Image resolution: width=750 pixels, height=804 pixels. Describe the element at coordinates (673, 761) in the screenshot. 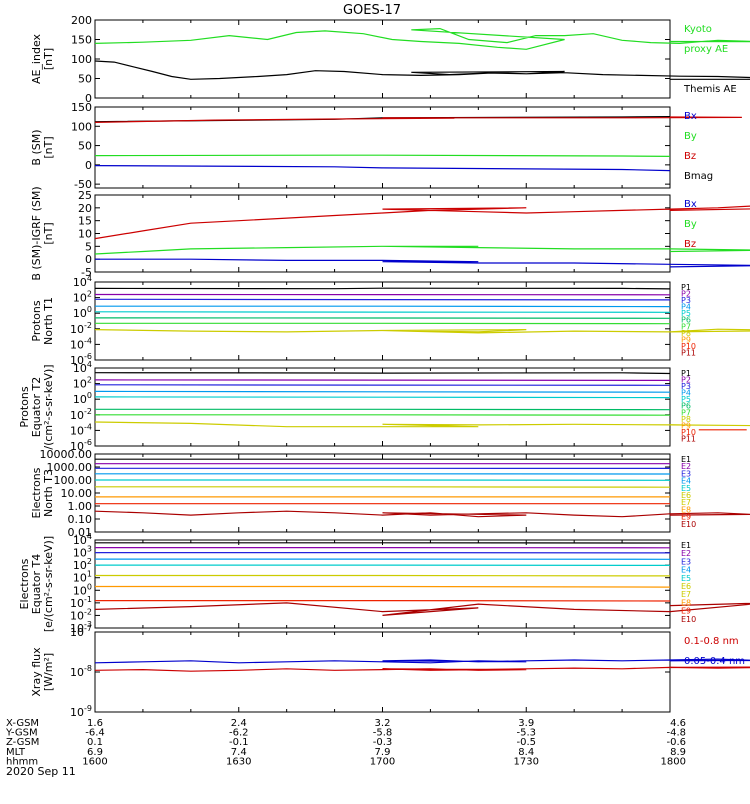

I see `axis-row-value: 1800` at that location.